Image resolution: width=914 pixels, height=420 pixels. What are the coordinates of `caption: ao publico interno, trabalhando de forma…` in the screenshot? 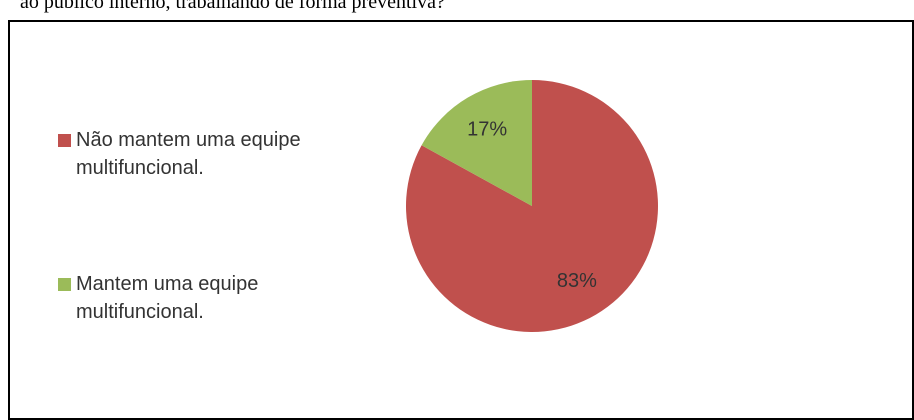 It's located at (232, 6).